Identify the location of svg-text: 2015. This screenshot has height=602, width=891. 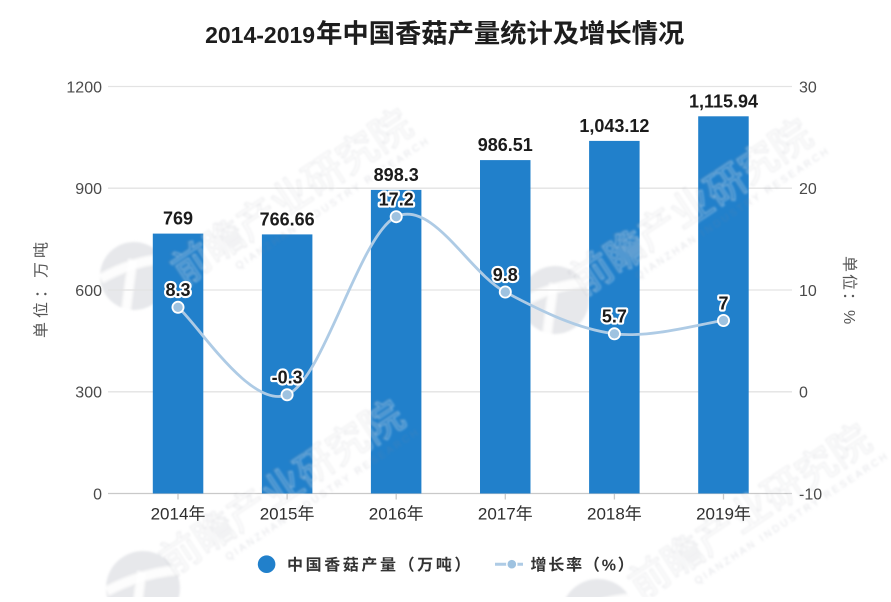
(279, 514).